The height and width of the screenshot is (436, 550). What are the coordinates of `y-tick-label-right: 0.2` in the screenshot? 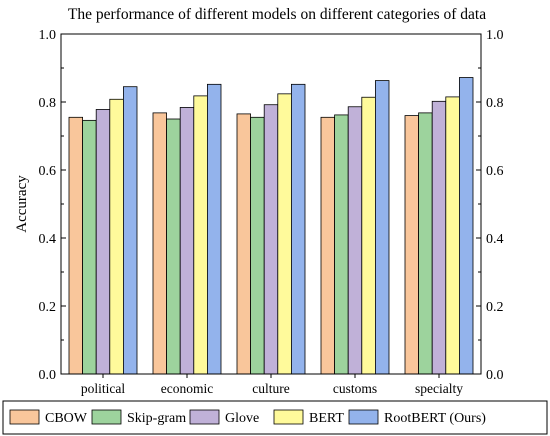 It's located at (495, 307).